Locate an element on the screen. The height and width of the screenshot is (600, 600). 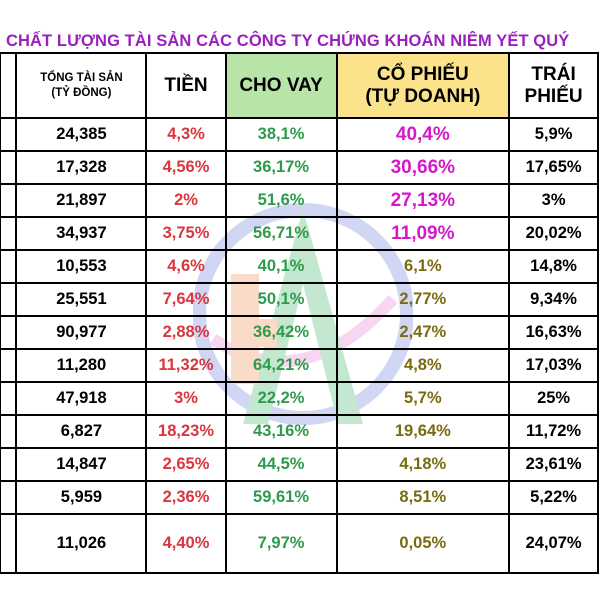
total-assets-cell: 10,553 is located at coordinates (81, 266).